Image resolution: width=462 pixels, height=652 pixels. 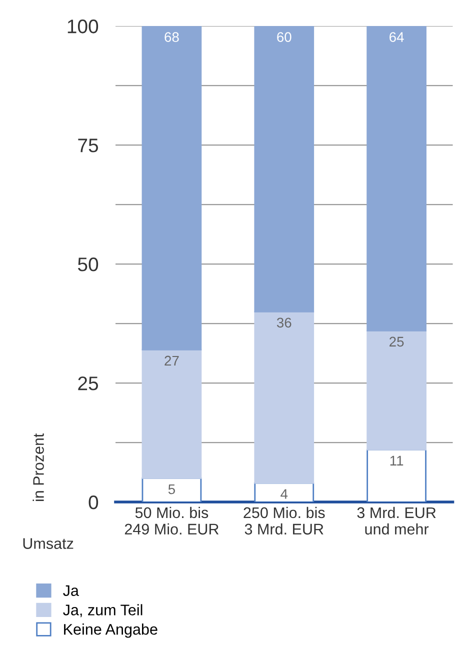 What do you see at coordinates (397, 461) in the screenshot?
I see `data-label: 11` at bounding box center [397, 461].